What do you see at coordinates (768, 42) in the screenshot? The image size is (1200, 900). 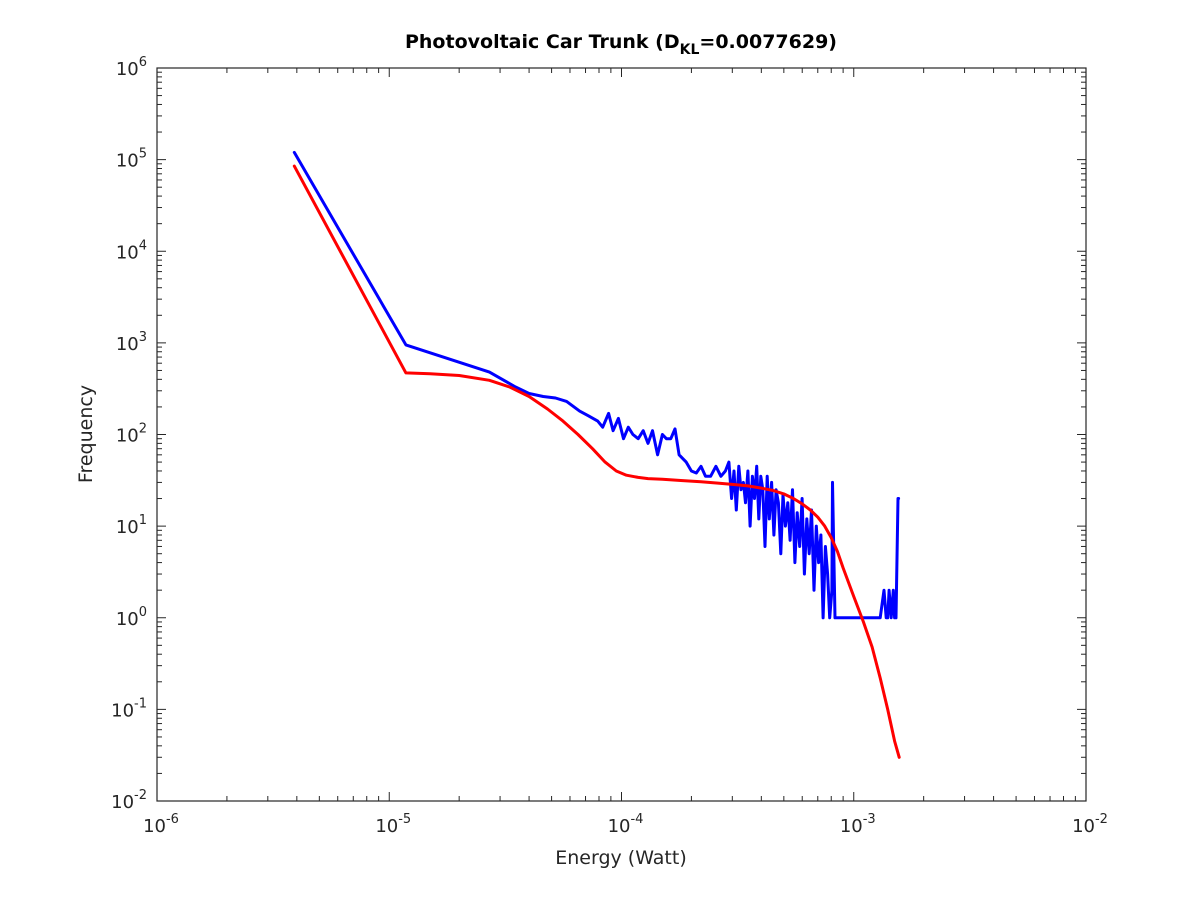 I see `chart-title-suffix: =0.0077629)` at bounding box center [768, 42].